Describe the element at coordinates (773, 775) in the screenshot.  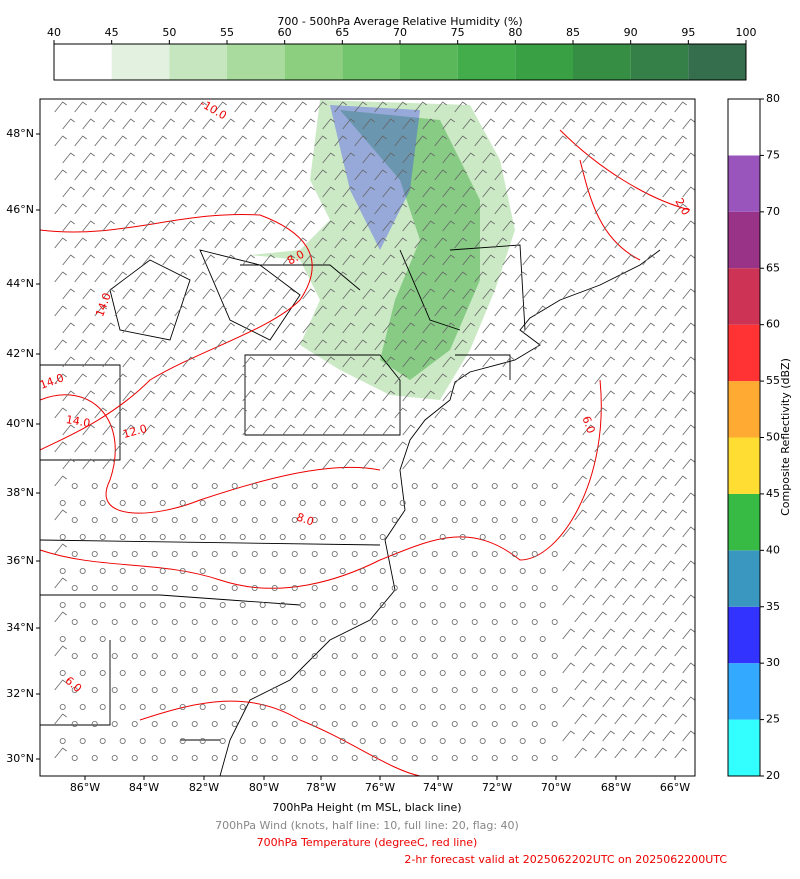
I see `tick-label: 20` at that location.